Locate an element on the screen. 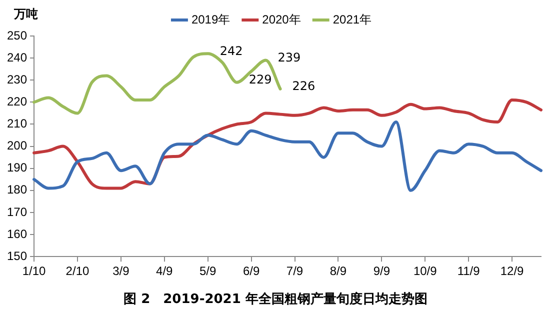 The width and height of the screenshot is (551, 314). legend-label: 2020年 is located at coordinates (281, 19).